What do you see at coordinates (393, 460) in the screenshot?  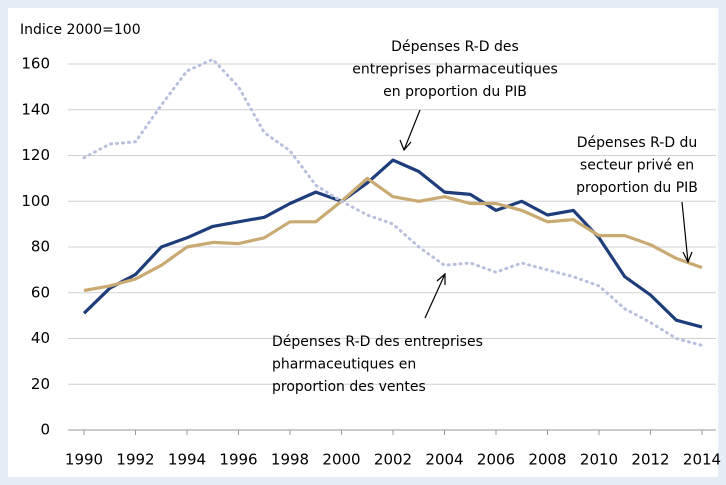 I see `x-tick-label: 2002` at bounding box center [393, 460].